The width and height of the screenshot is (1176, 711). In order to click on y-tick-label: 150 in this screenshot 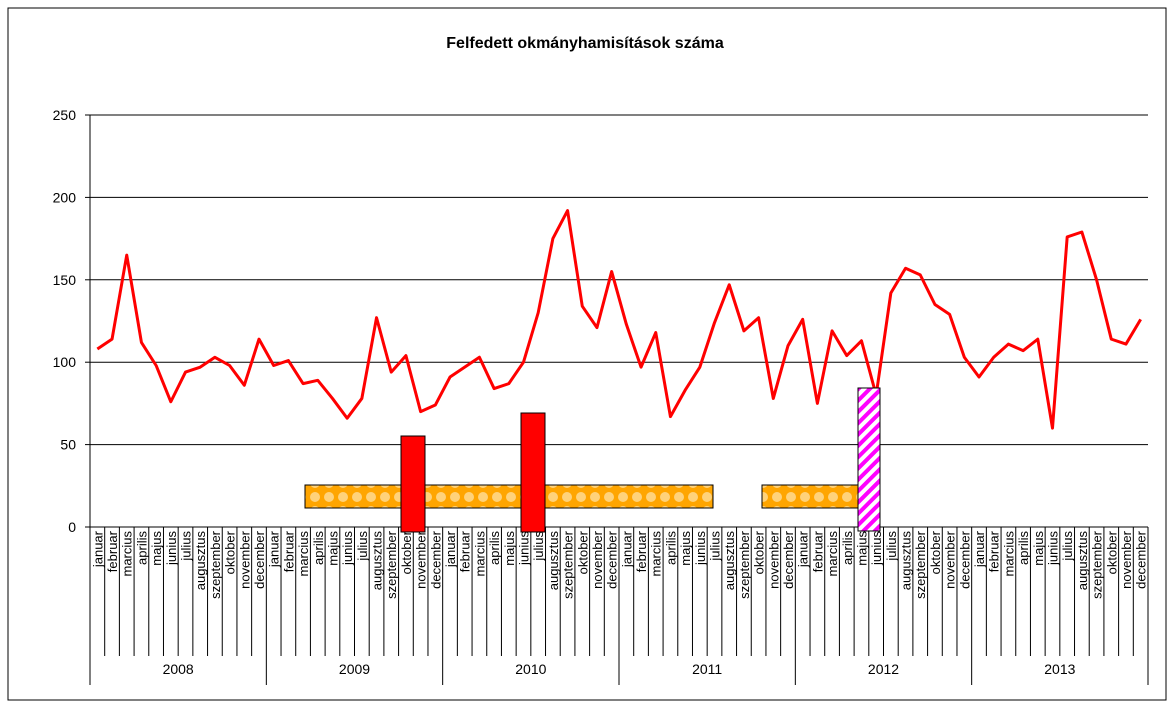, I will do `click(65, 280)`.